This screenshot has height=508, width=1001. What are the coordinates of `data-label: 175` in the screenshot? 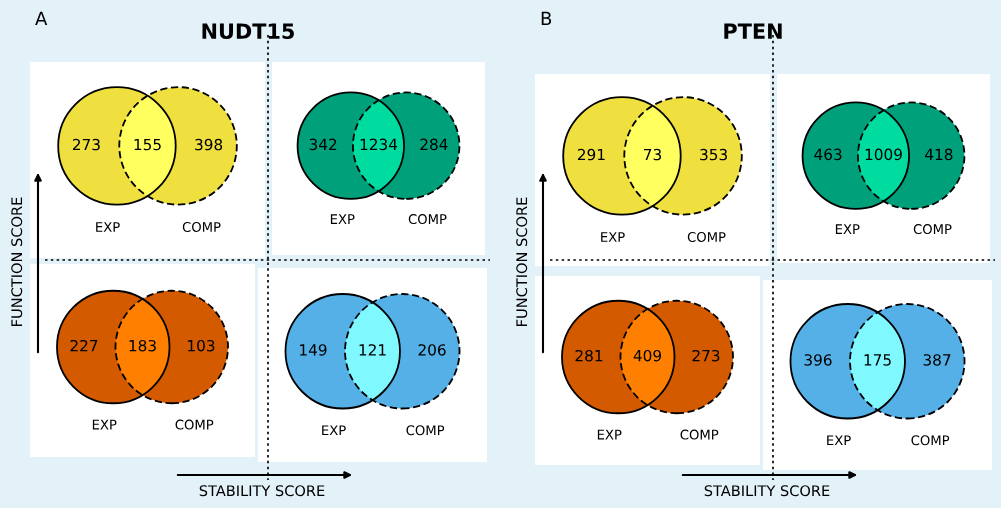 It's located at (877, 360).